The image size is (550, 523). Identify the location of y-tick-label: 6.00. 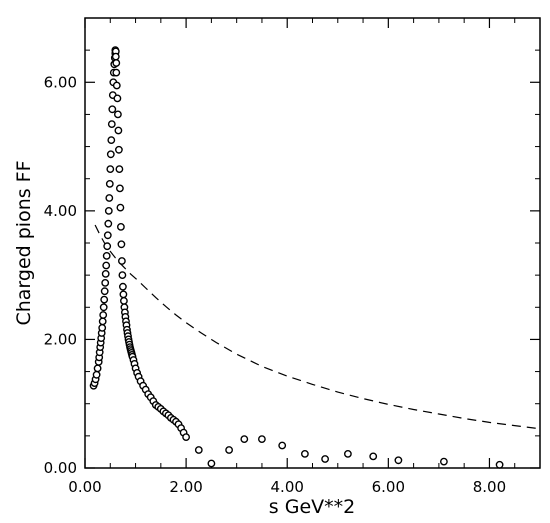
(60, 82).